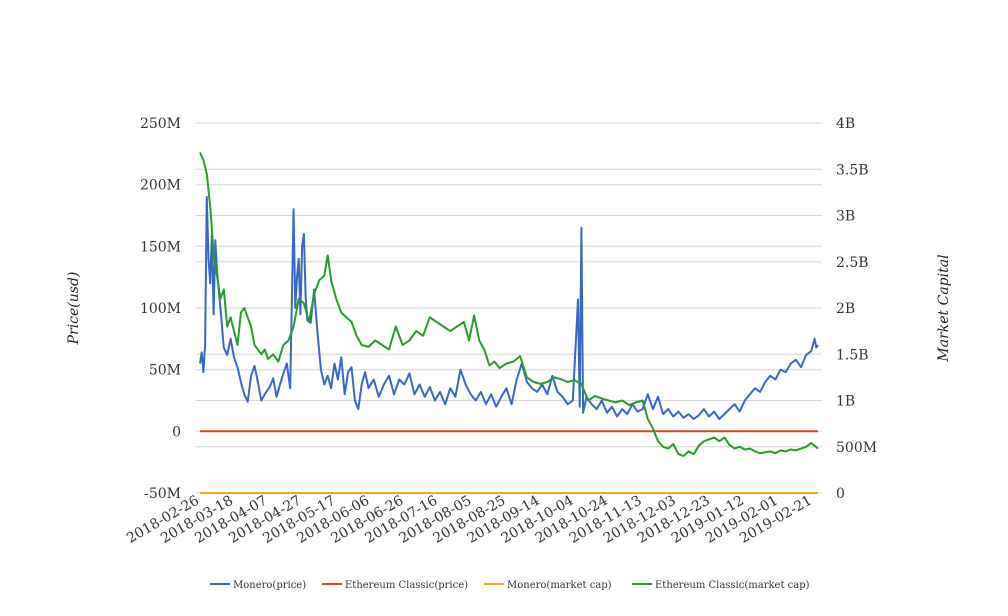 This screenshot has width=1008, height=616. What do you see at coordinates (845, 402) in the screenshot?
I see `y-tick-label-right: 1B` at bounding box center [845, 402].